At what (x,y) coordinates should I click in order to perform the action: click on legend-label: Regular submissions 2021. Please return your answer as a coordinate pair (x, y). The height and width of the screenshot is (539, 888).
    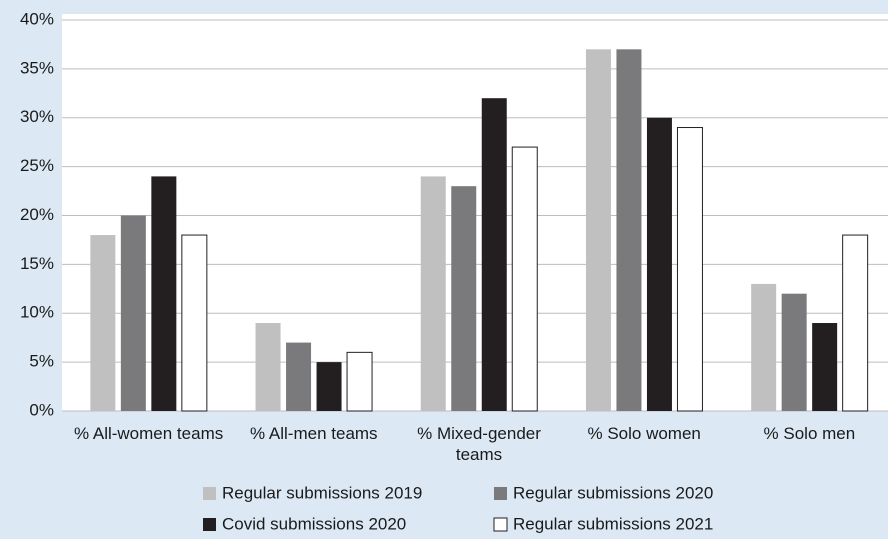
    Looking at the image, I should click on (613, 523).